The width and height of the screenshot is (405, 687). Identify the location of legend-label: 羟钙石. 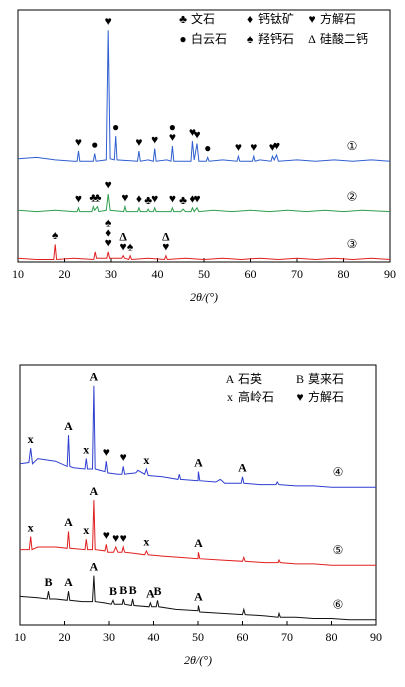
(276, 38).